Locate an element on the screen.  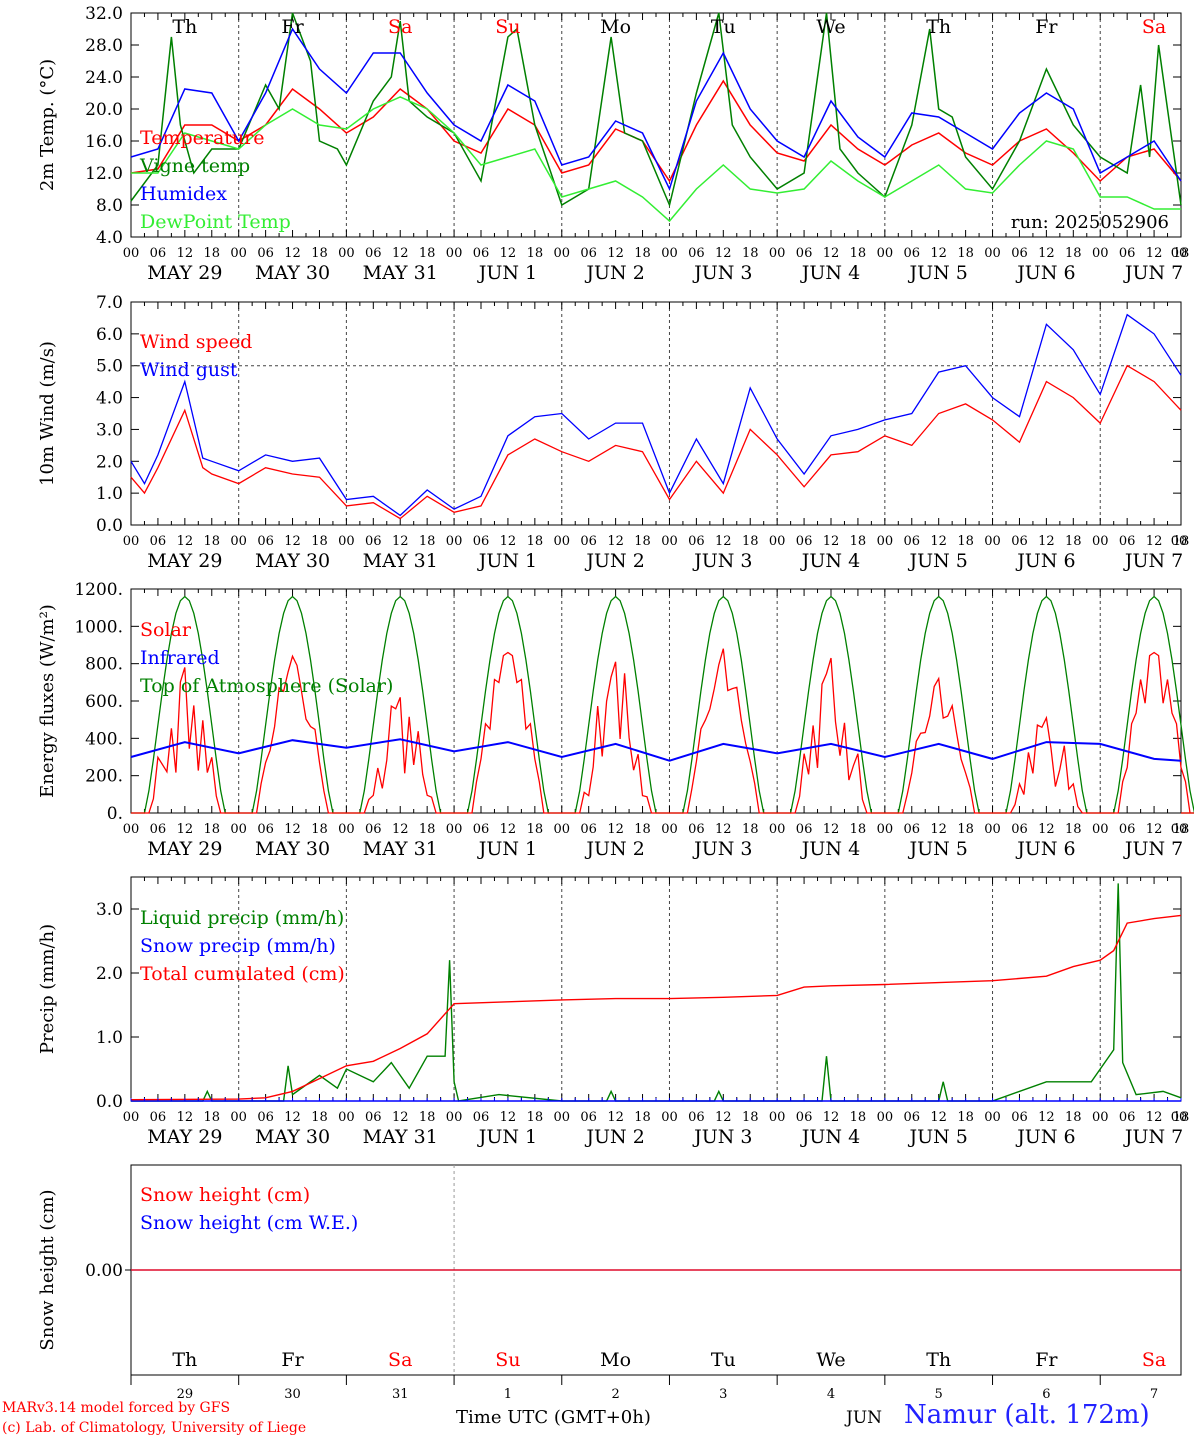
y-axis-label-1: 2m Temp. (°C) is located at coordinates (47, 125).